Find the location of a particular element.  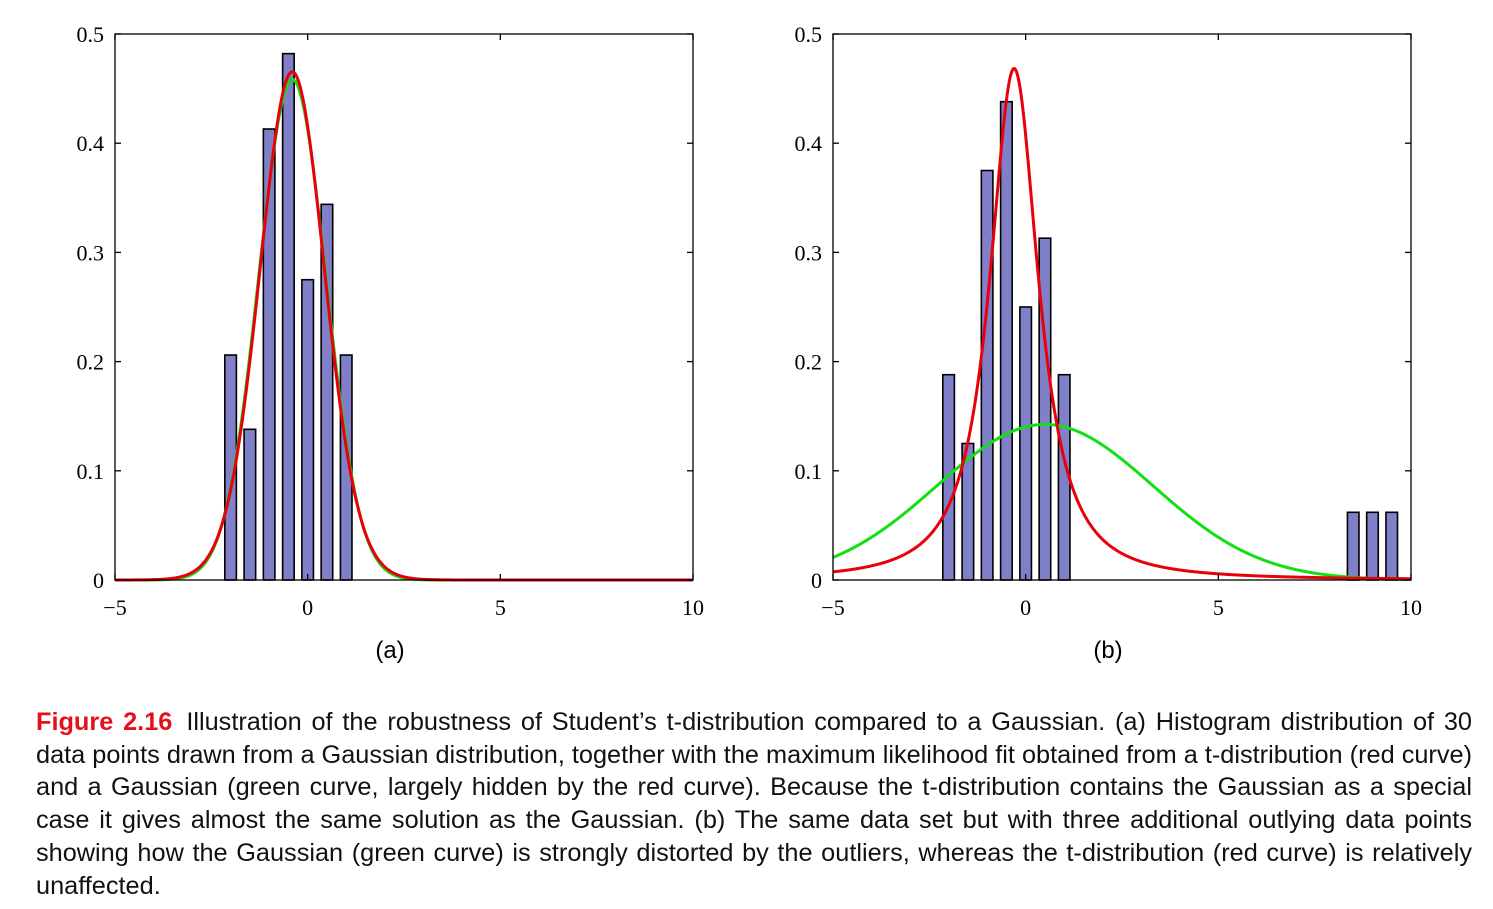

gaussian-curve is located at coordinates (1122, 502).